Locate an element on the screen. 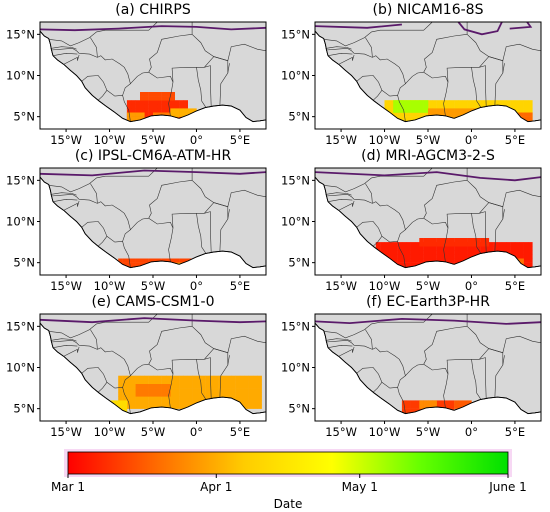 This screenshot has width=550, height=512. colorbar-svg: Mar 1 Apr 1 May 1 June 1 Date is located at coordinates (289, 480).